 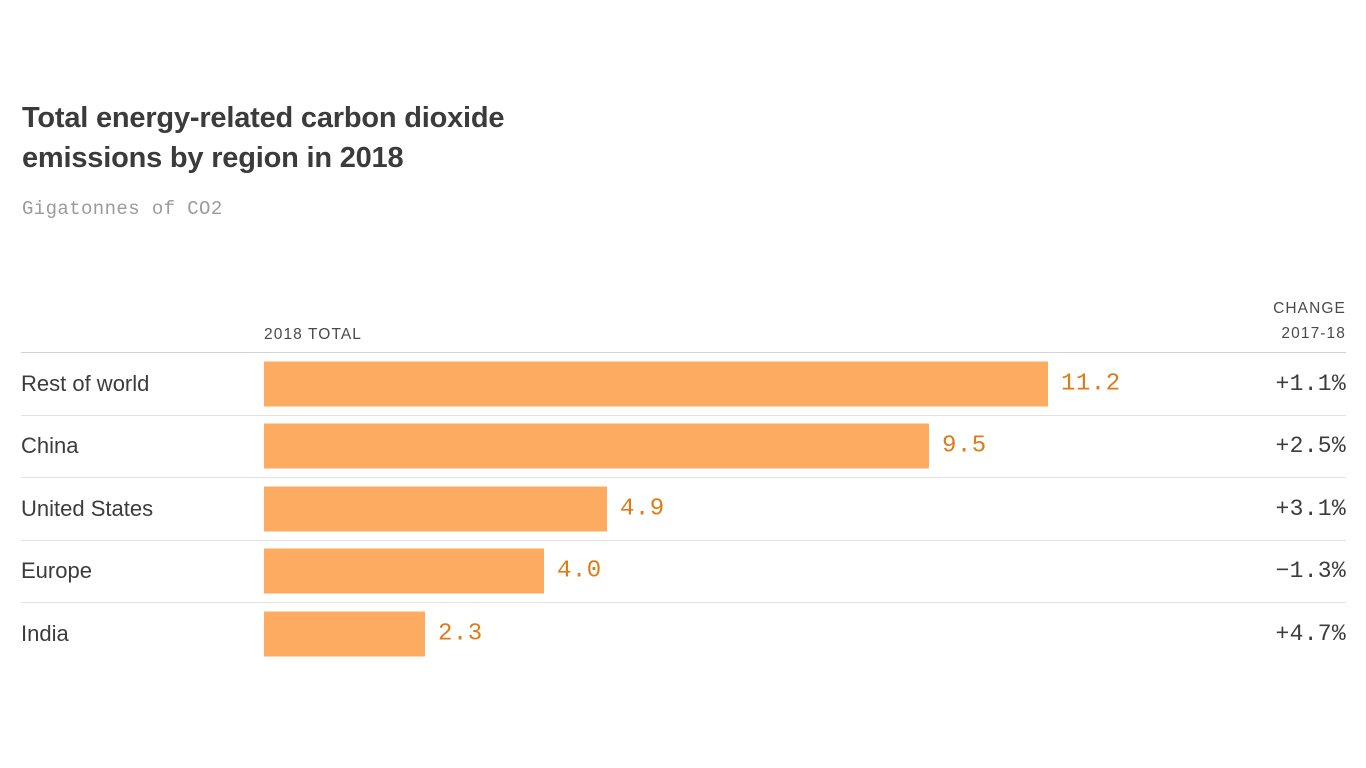 What do you see at coordinates (460, 634) in the screenshot?
I see `bar-value-label: 2.3` at bounding box center [460, 634].